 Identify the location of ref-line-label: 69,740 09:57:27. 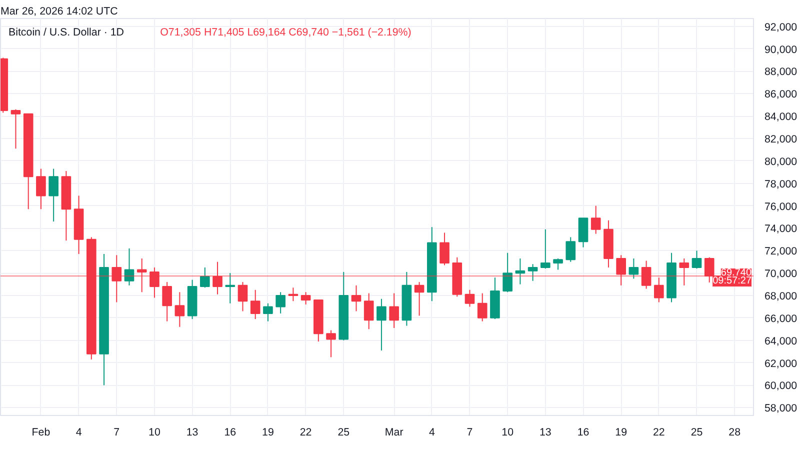
(732, 276).